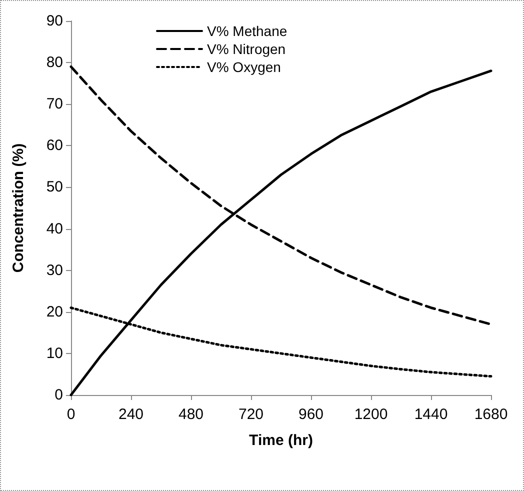 This screenshot has width=524, height=491. Describe the element at coordinates (54, 145) in the screenshot. I see `y-tick-label: 60` at that location.